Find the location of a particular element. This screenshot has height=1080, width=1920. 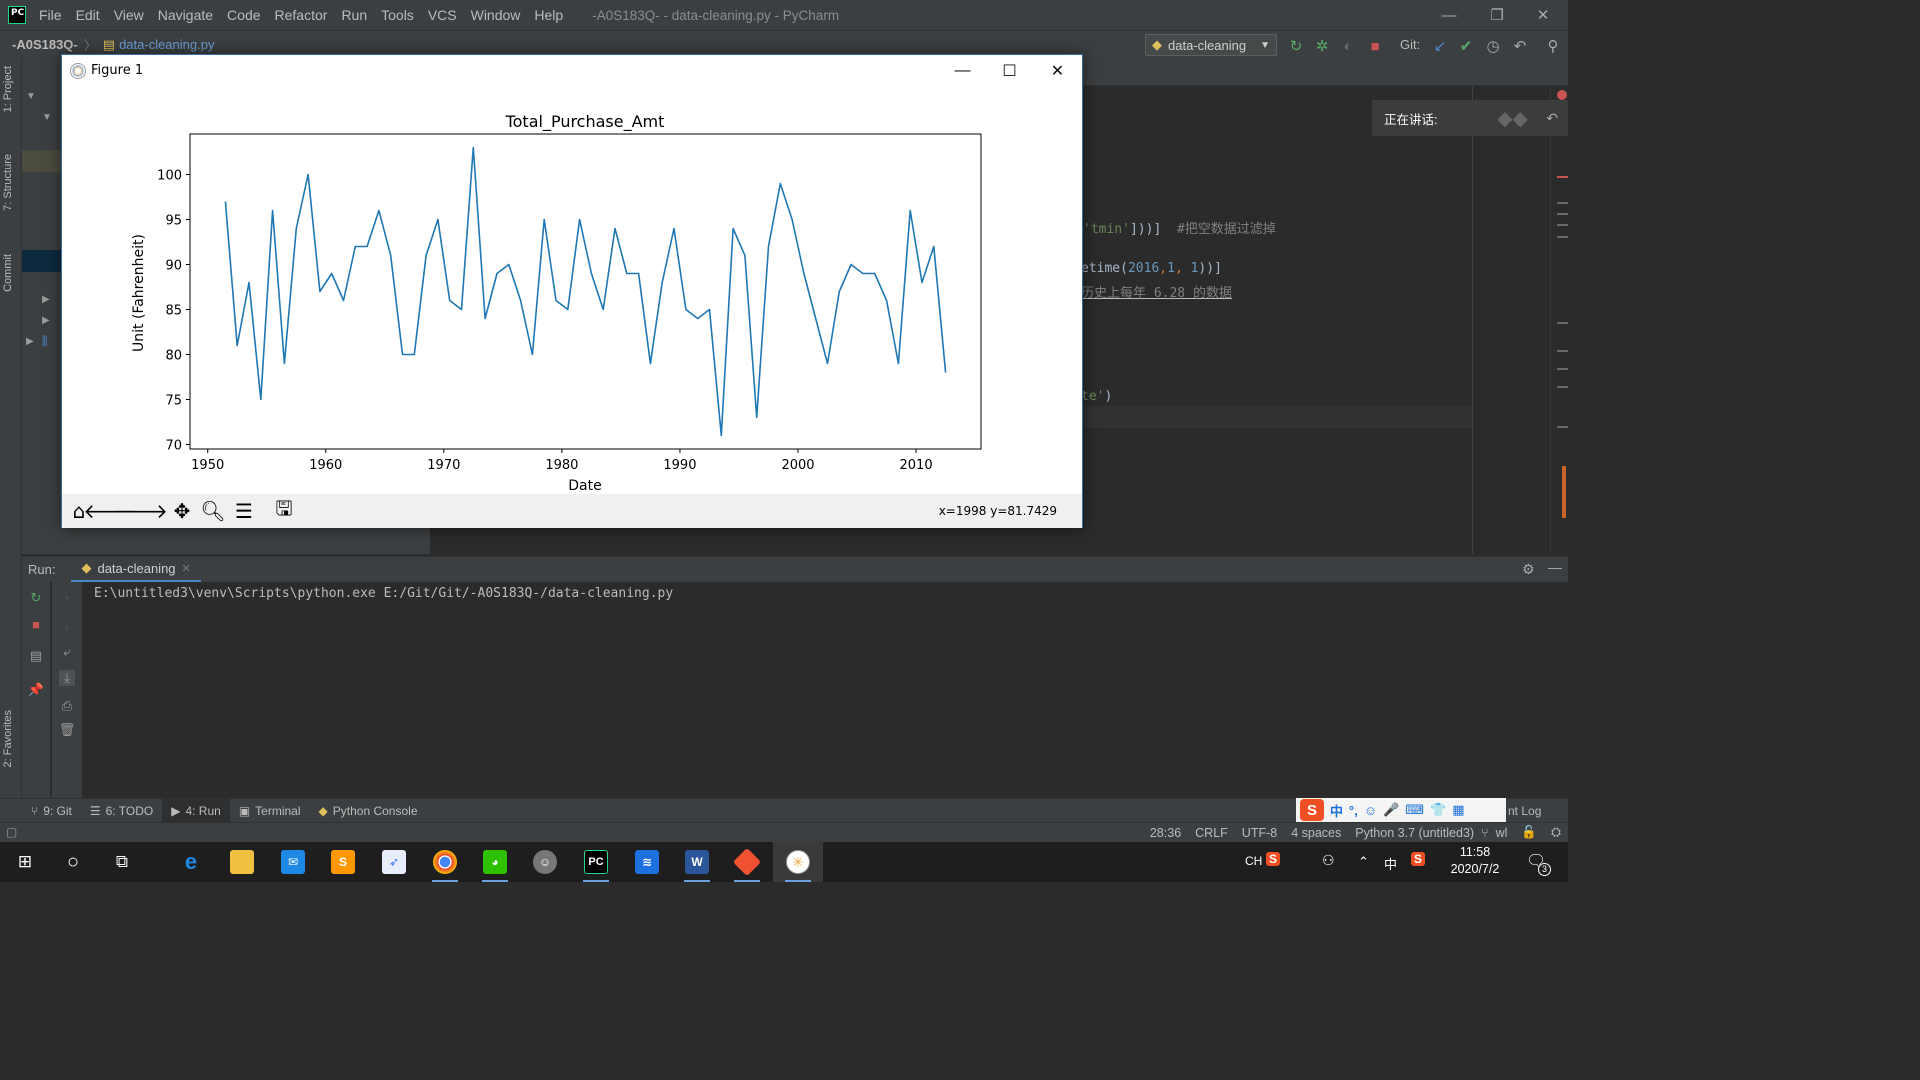

event-log-tab: nt Log is located at coordinates (1525, 811).